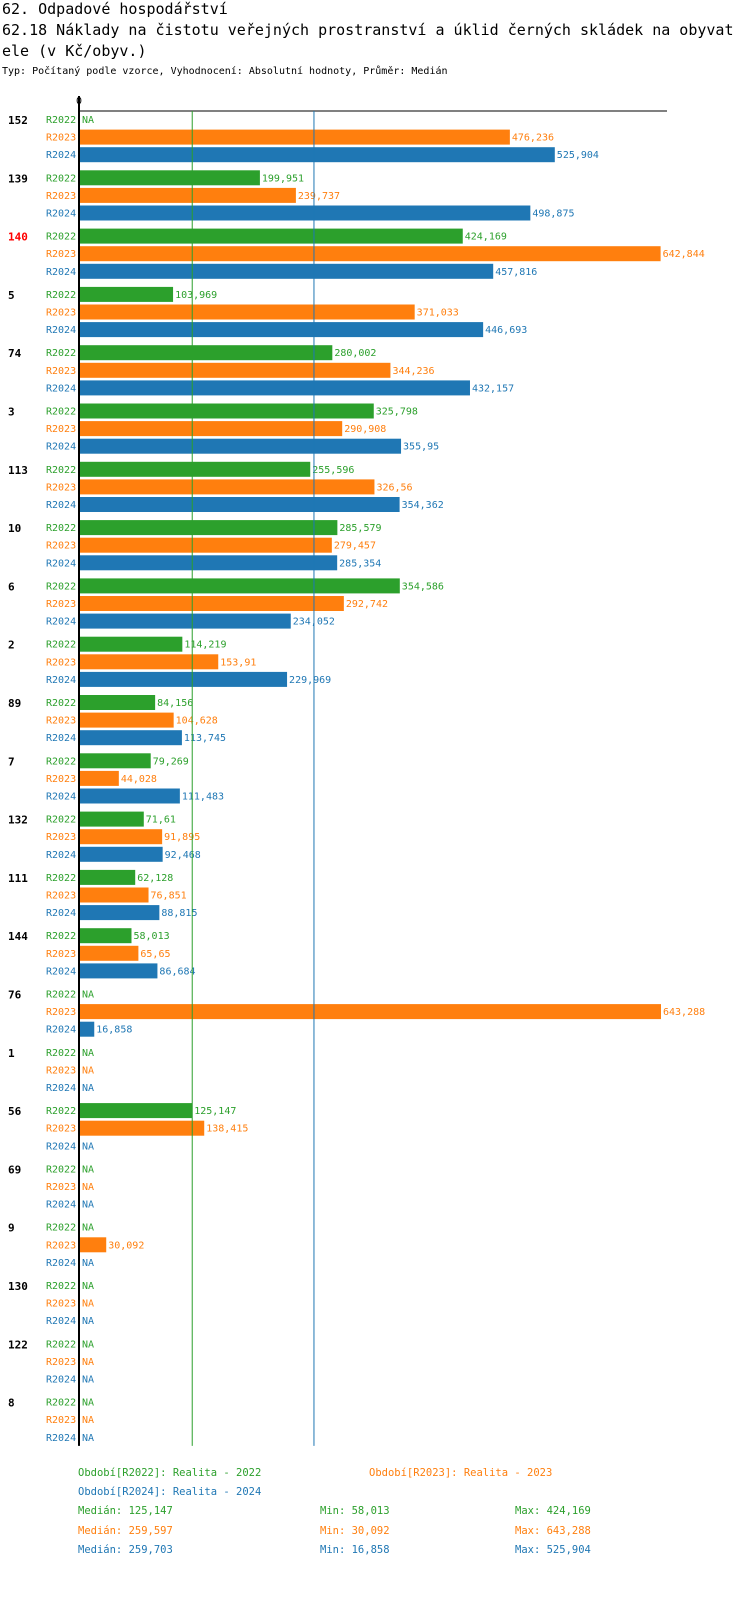 The image size is (750, 1614). Describe the element at coordinates (14, 703) in the screenshot. I see `category-label: 89` at that location.